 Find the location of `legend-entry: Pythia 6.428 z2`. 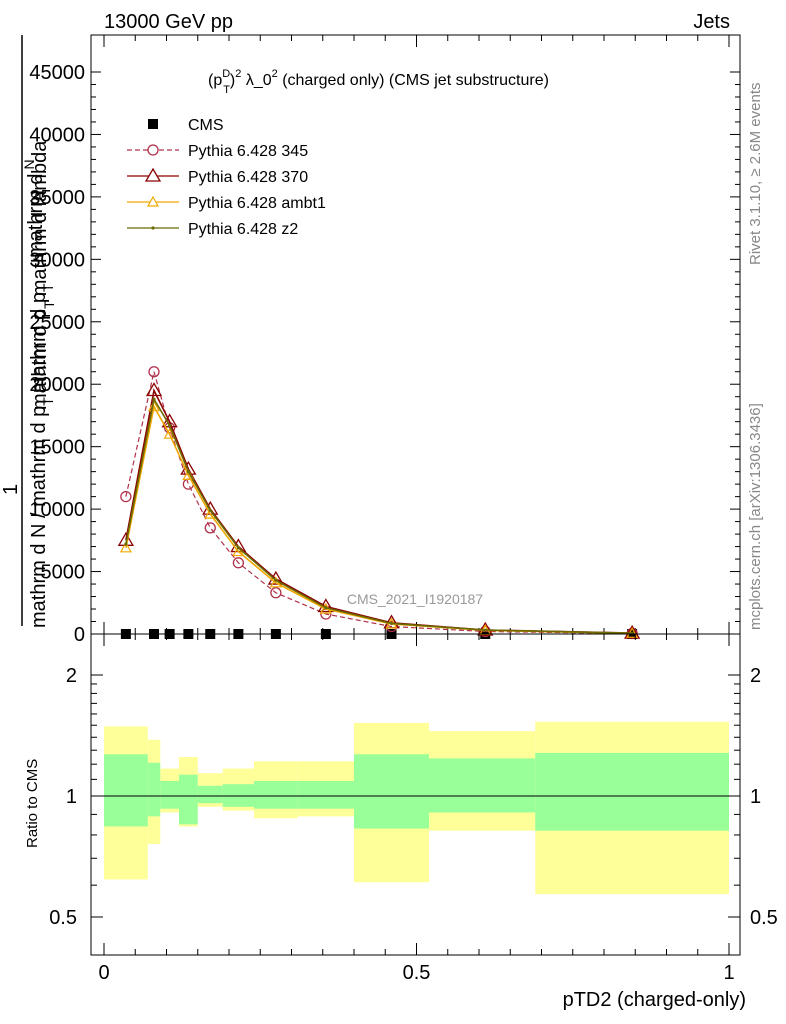

legend-entry: Pythia 6.428 z2 is located at coordinates (243, 229).